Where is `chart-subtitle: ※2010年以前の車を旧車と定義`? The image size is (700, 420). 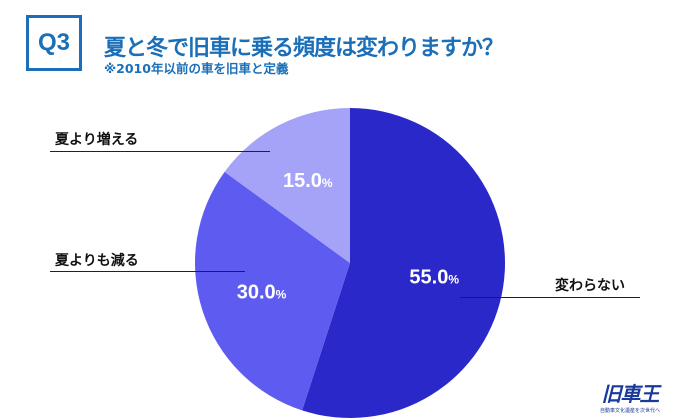
chart-subtitle: ※2010年以前の車を旧車と定義 is located at coordinates (196, 68).